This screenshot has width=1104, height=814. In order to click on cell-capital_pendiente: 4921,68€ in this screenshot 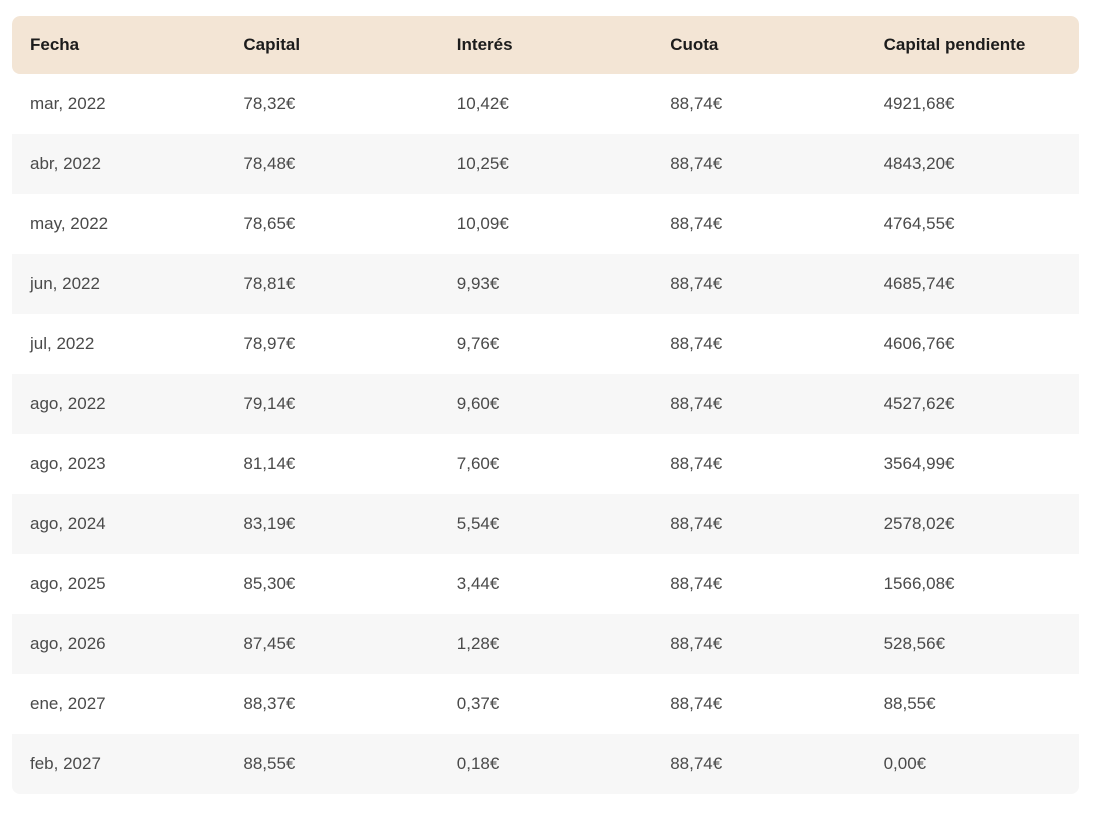, I will do `click(919, 103)`.